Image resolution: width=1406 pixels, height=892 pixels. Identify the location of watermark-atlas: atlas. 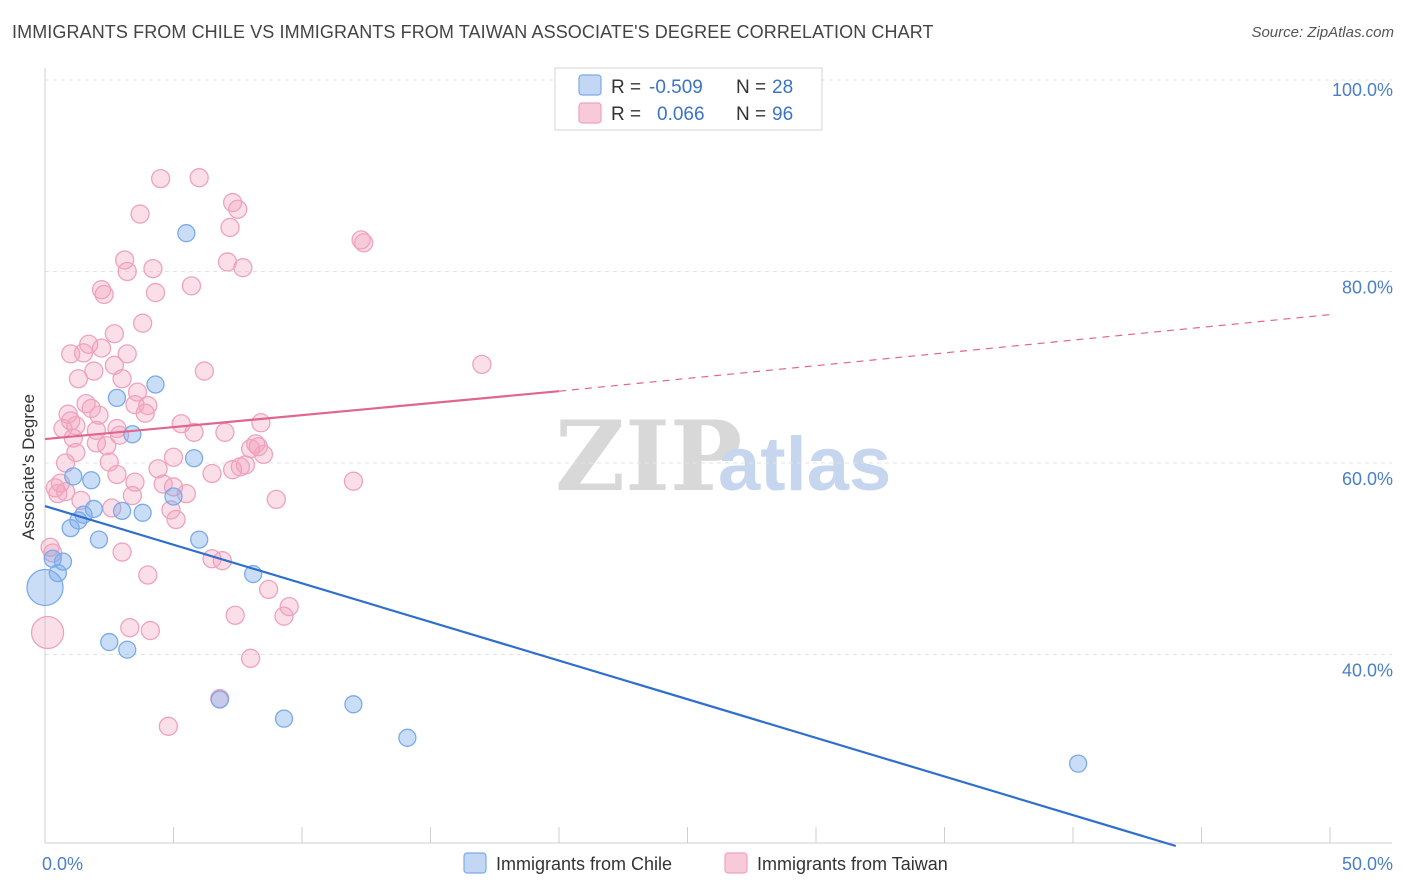
(804, 464).